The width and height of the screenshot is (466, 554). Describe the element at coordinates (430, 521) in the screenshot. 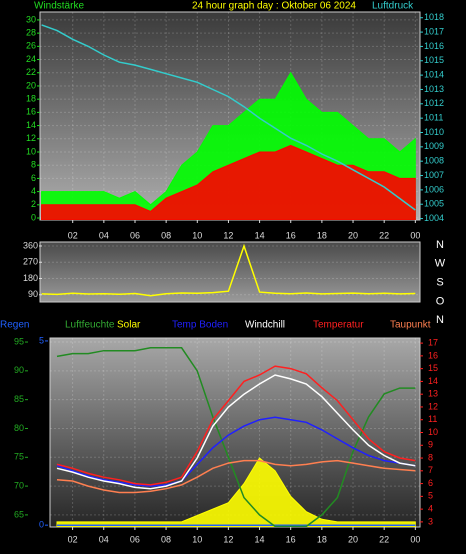

I see `y2-tick-label: 3` at that location.